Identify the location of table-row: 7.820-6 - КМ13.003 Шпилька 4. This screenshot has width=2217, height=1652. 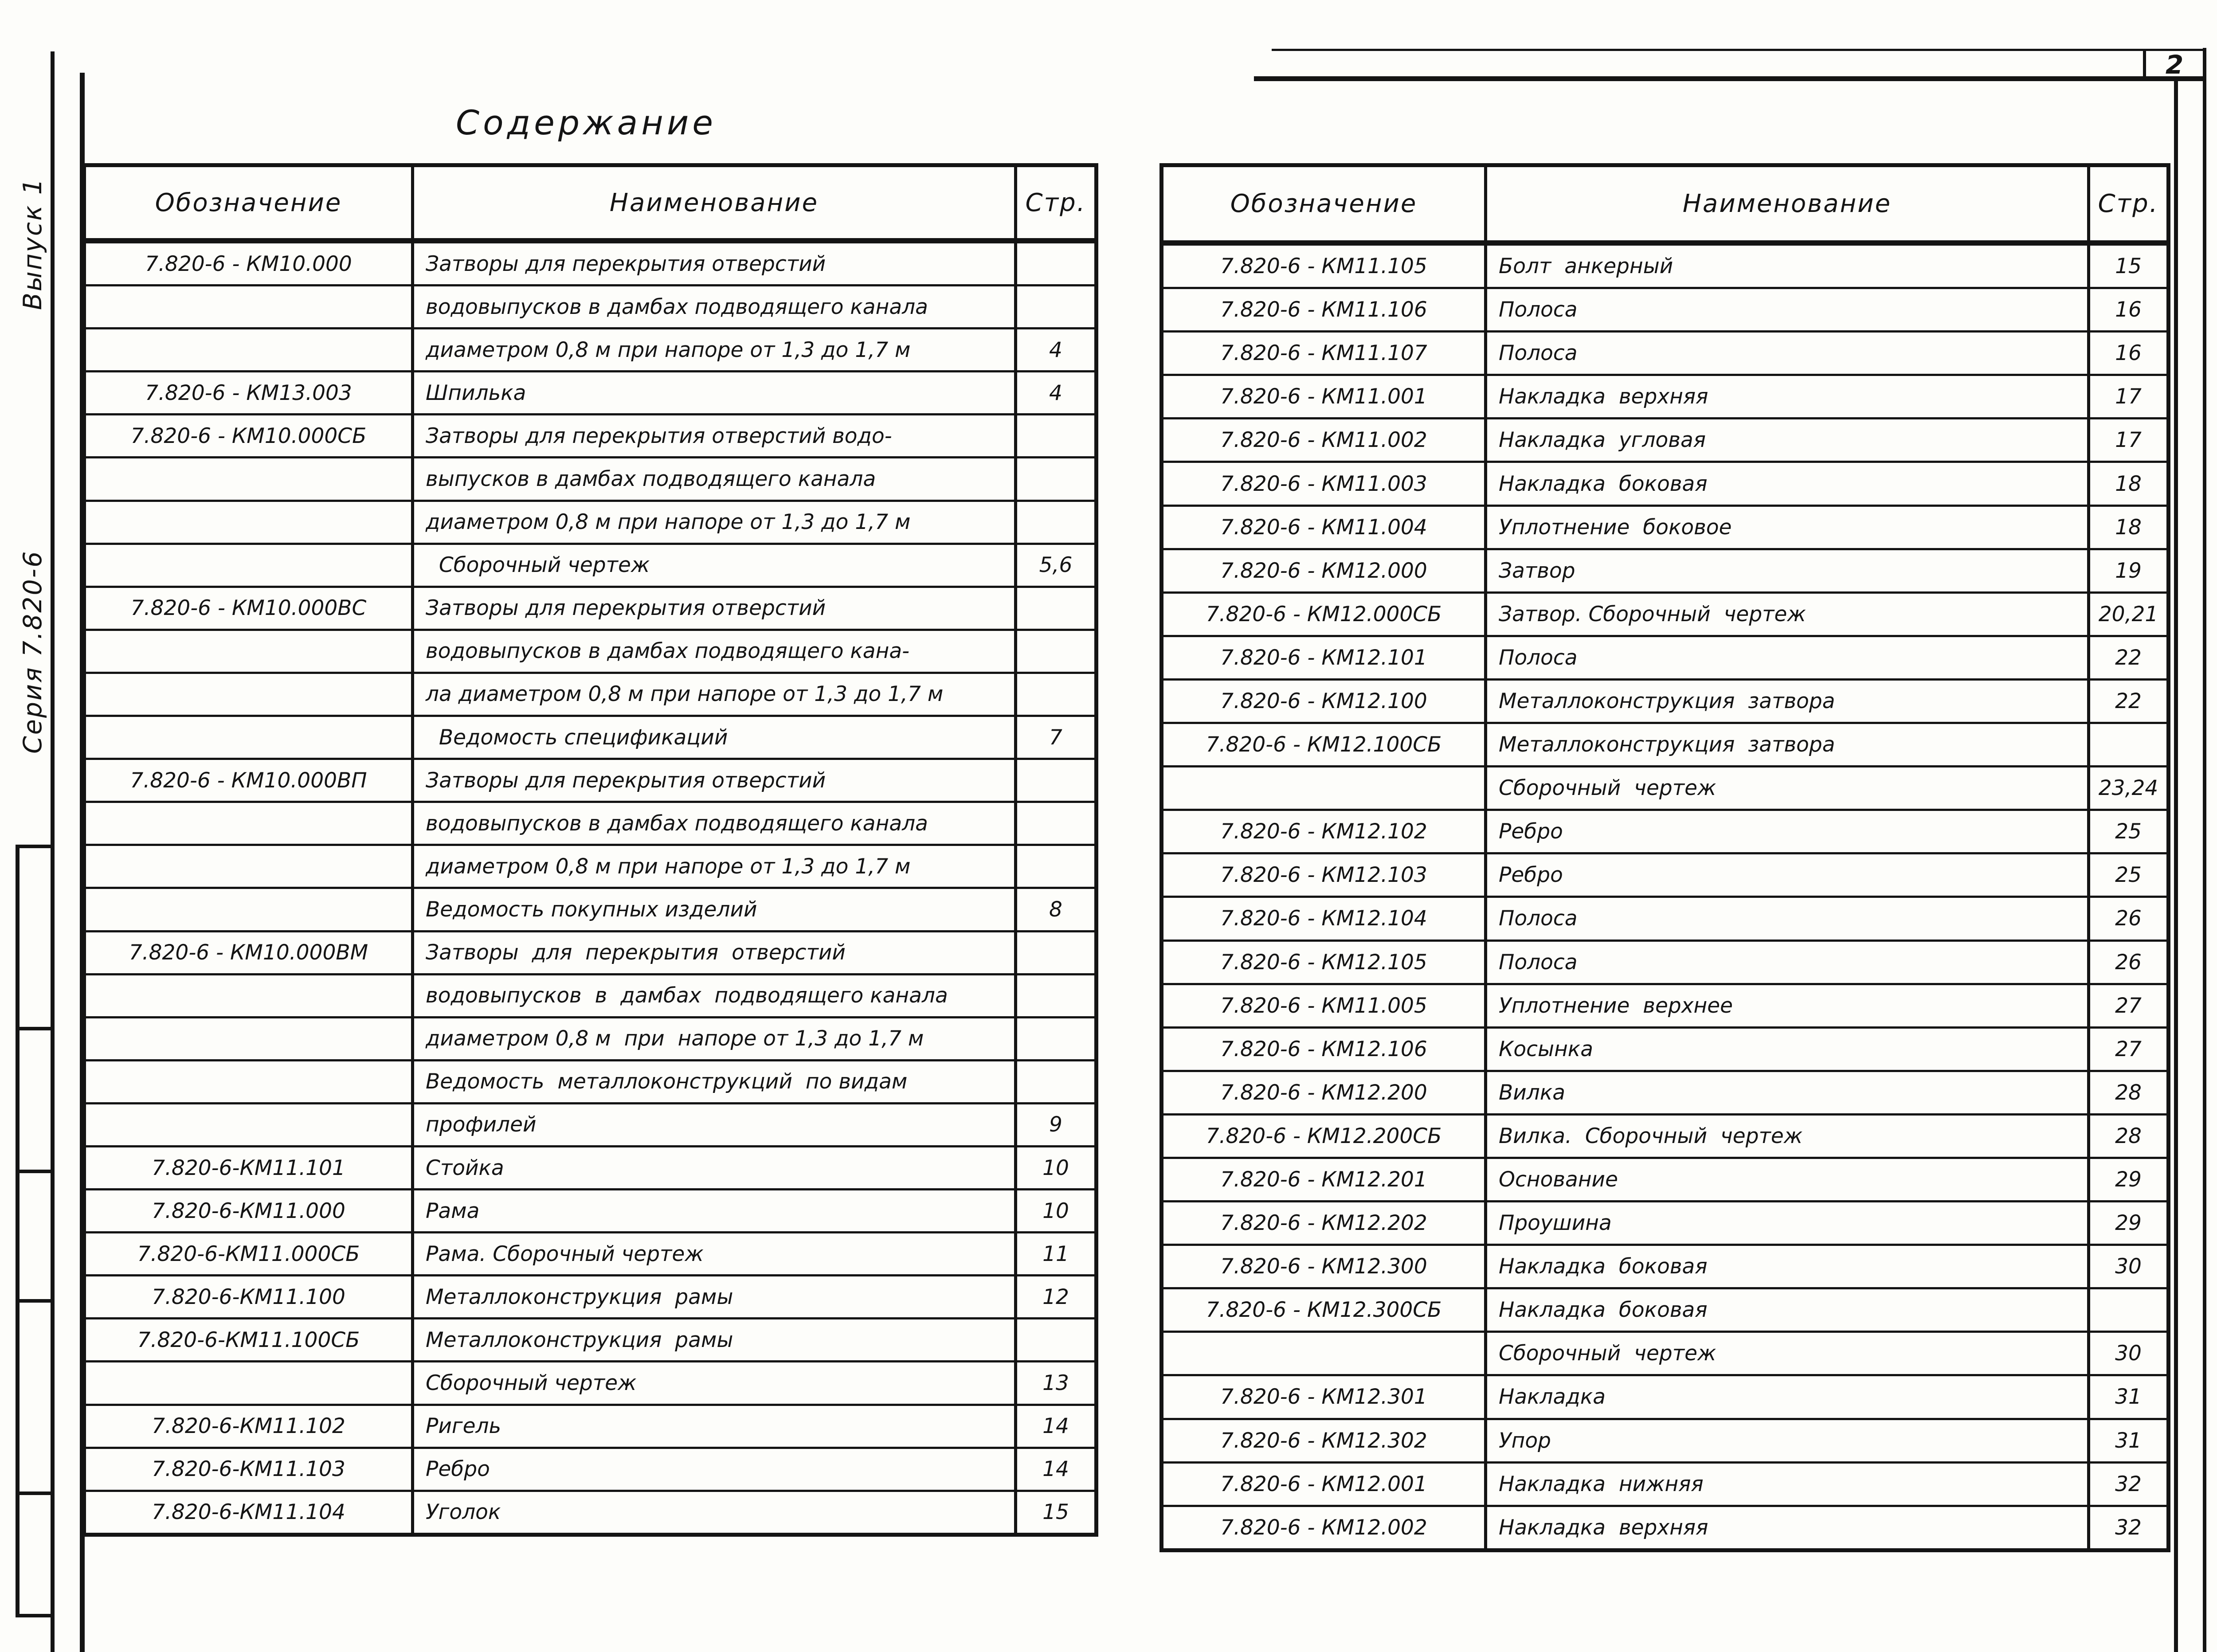
(590, 394).